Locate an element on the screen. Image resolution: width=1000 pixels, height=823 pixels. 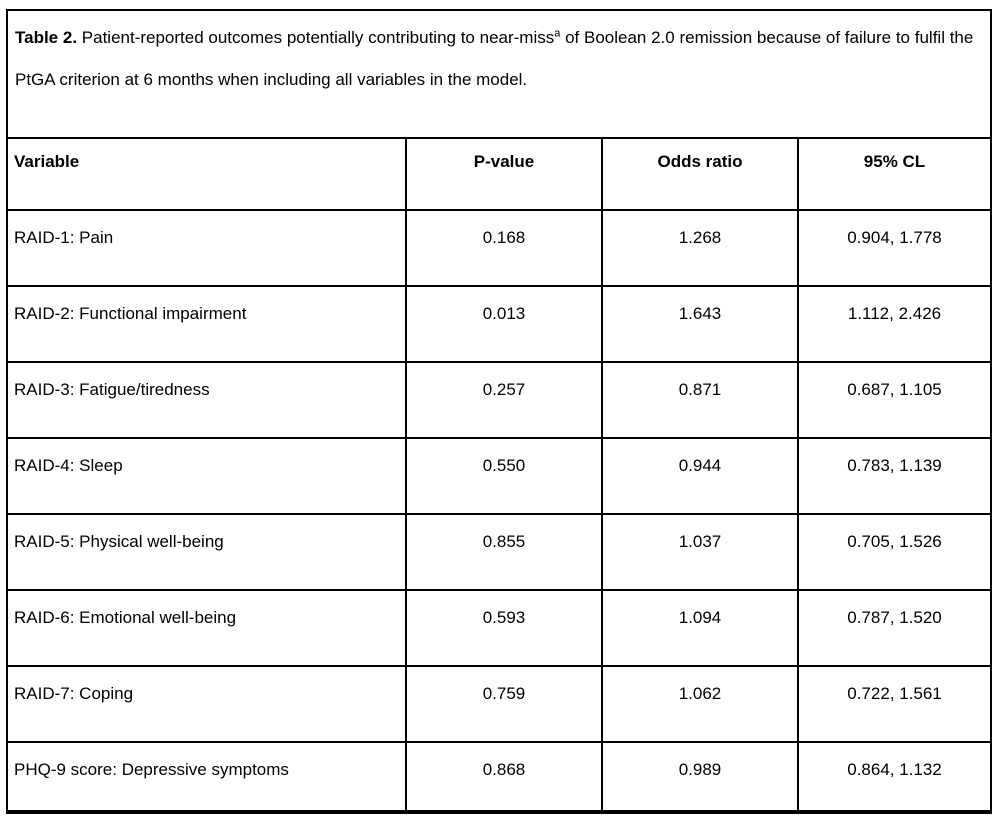
cell-variable: RAID-2: Functional impairment is located at coordinates (206, 324).